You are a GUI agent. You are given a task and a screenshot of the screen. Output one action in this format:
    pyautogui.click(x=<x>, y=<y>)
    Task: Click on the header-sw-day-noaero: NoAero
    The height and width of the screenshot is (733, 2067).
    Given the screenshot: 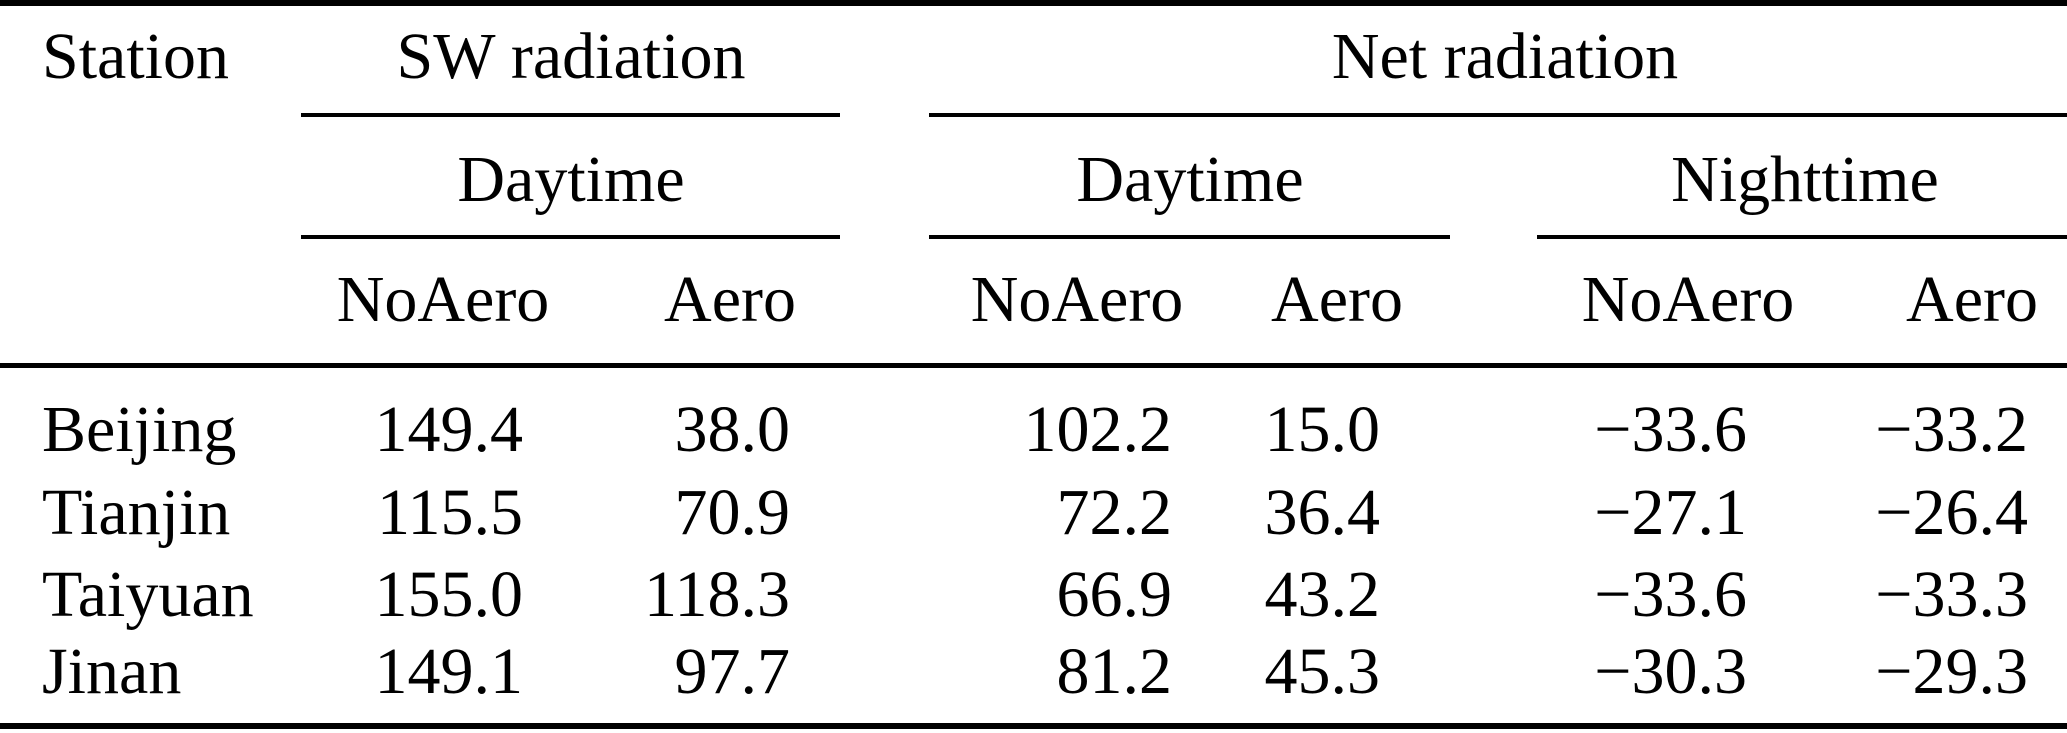 What is the action you would take?
    pyautogui.click(x=443, y=299)
    